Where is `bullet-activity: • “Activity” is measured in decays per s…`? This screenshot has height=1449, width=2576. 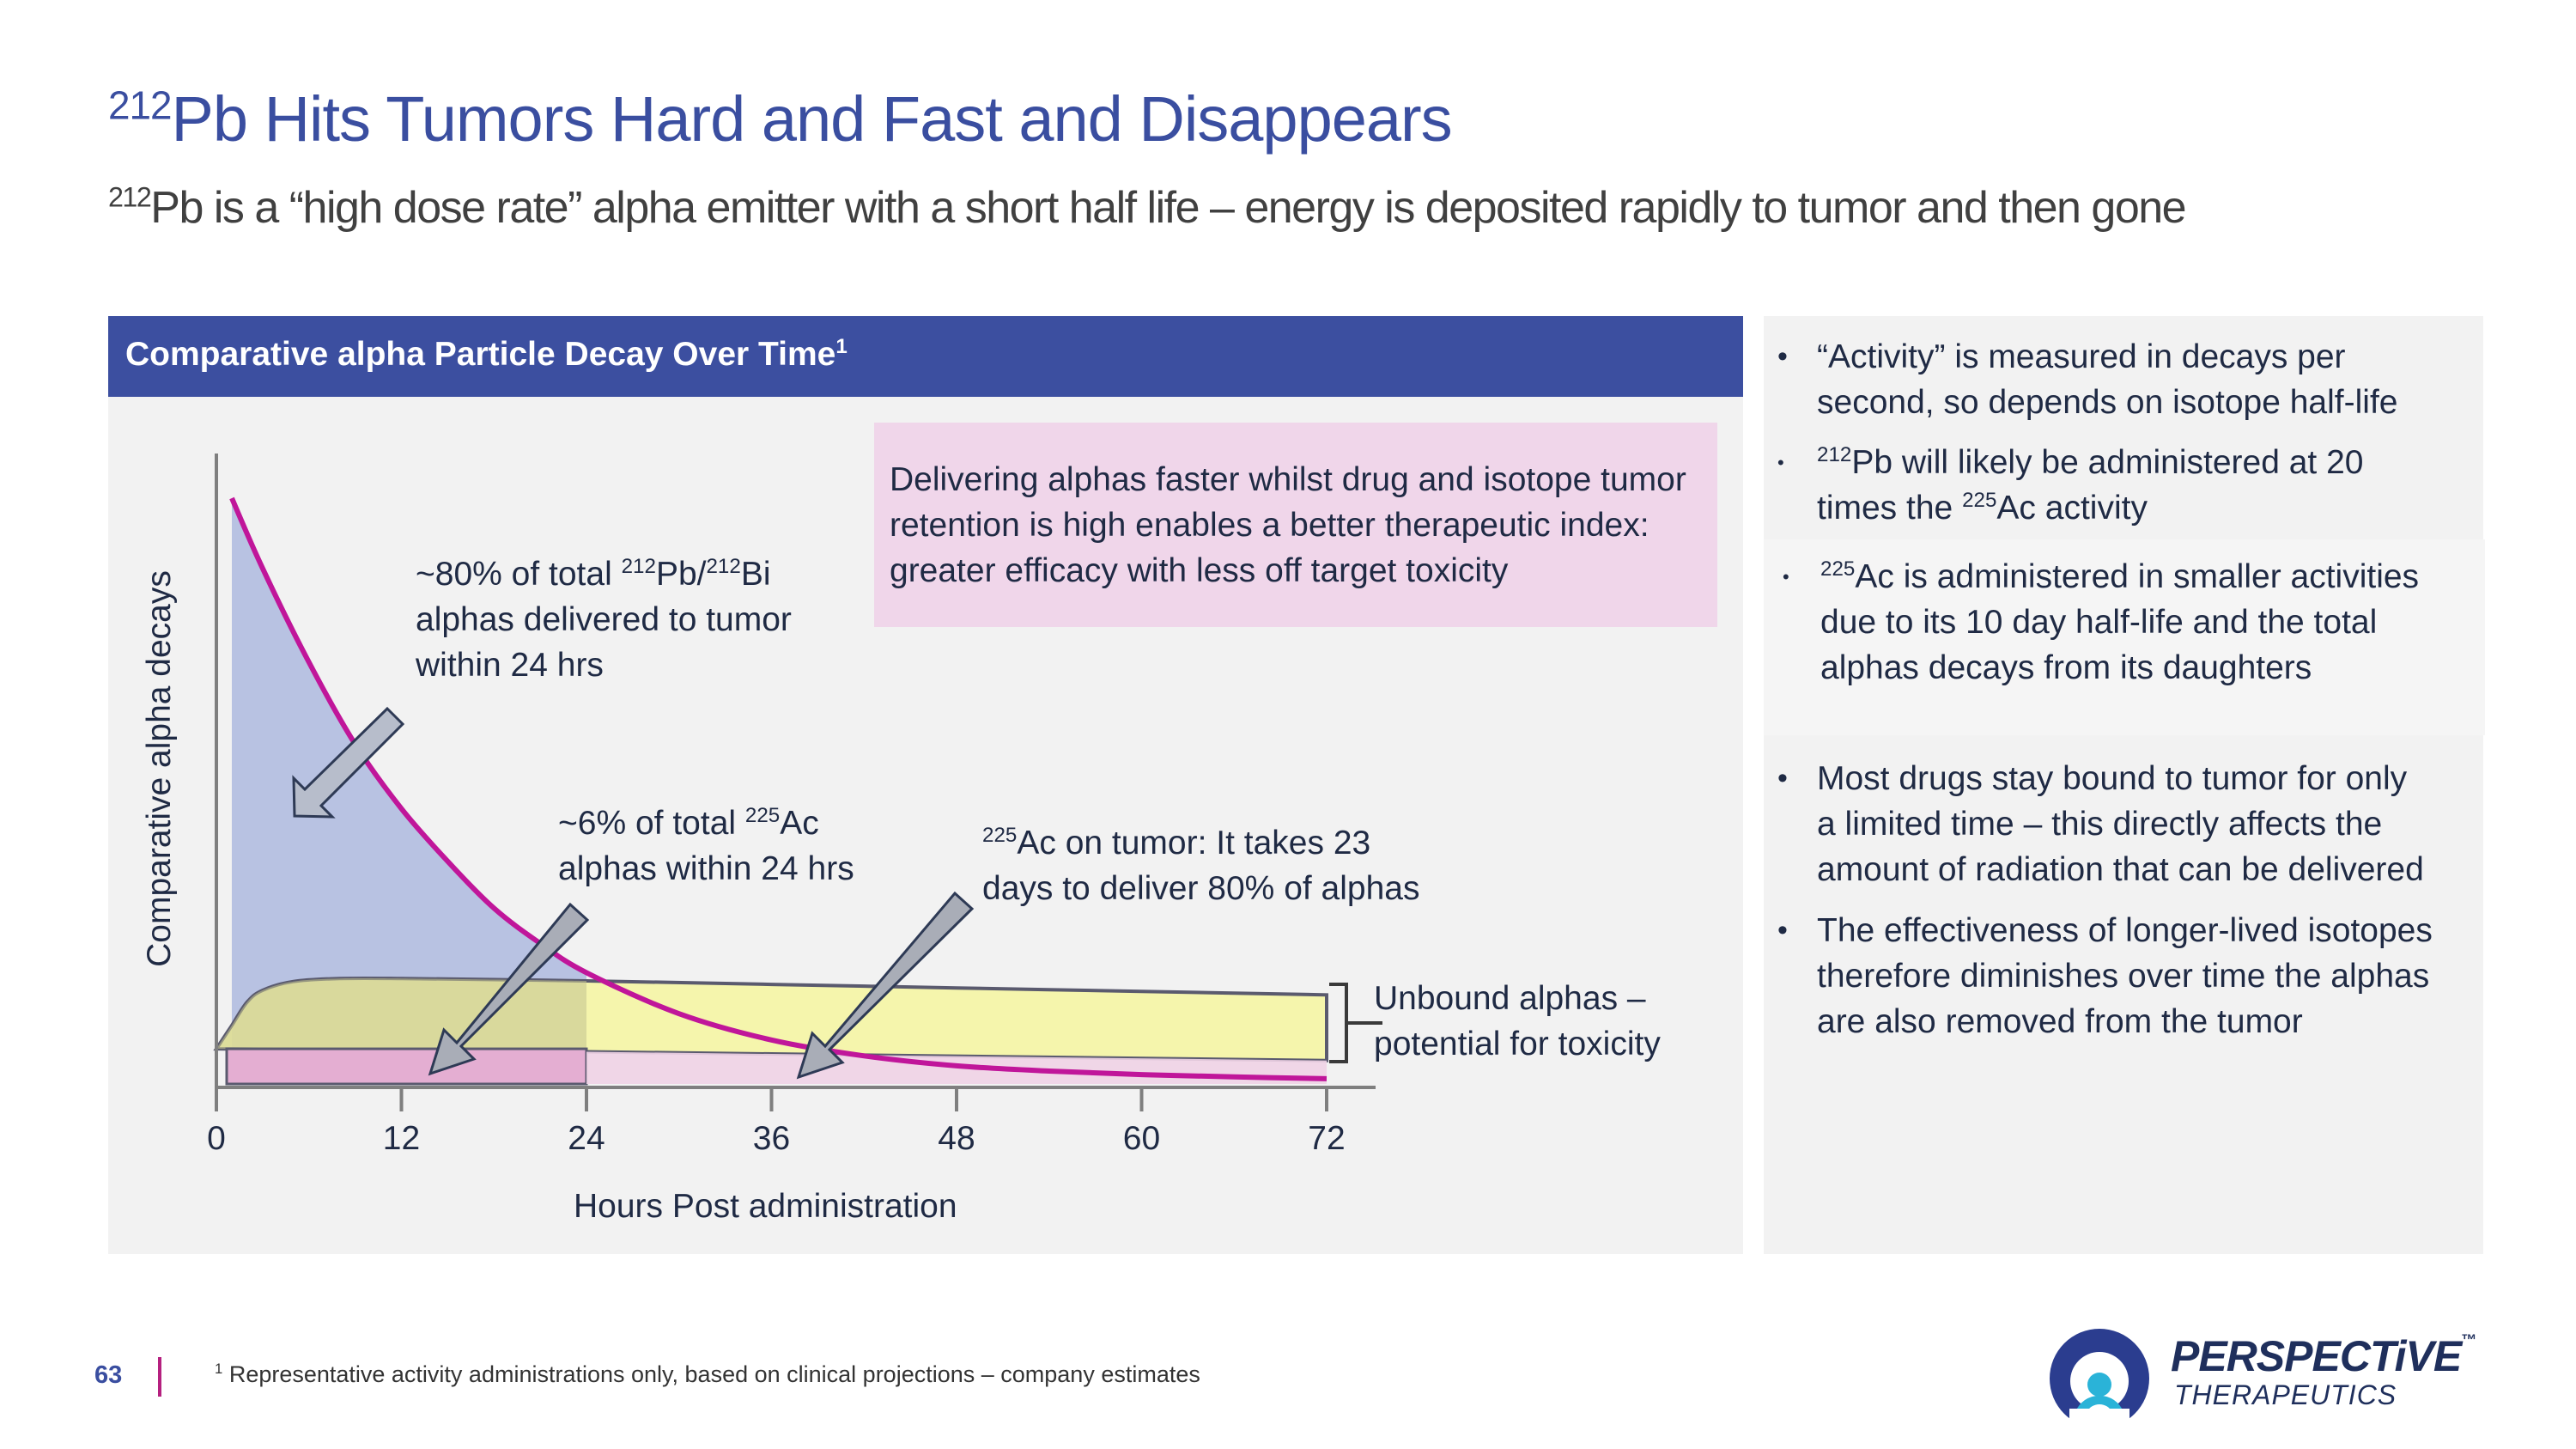 bullet-activity: • “Activity” is measured in decays per s… is located at coordinates (2087, 379).